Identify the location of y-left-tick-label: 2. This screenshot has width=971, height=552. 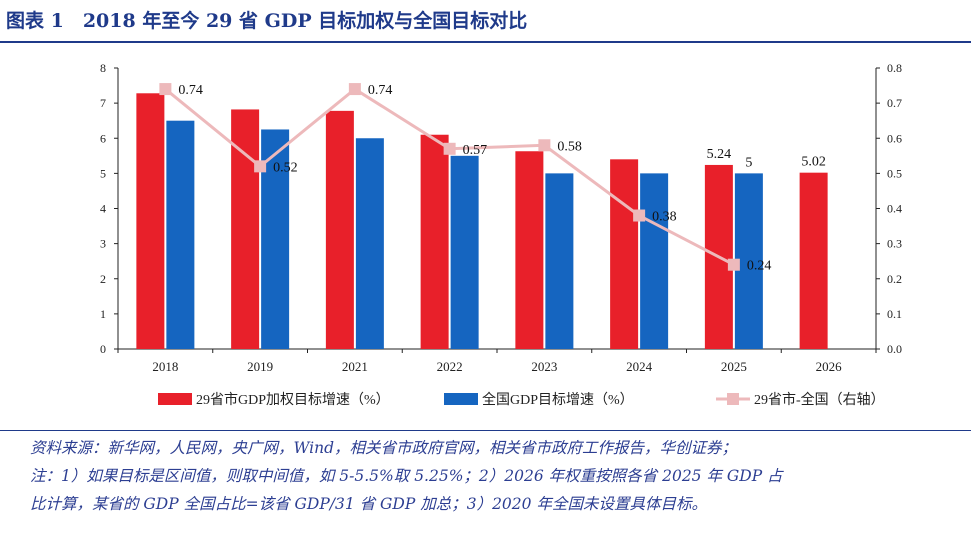
(103, 279).